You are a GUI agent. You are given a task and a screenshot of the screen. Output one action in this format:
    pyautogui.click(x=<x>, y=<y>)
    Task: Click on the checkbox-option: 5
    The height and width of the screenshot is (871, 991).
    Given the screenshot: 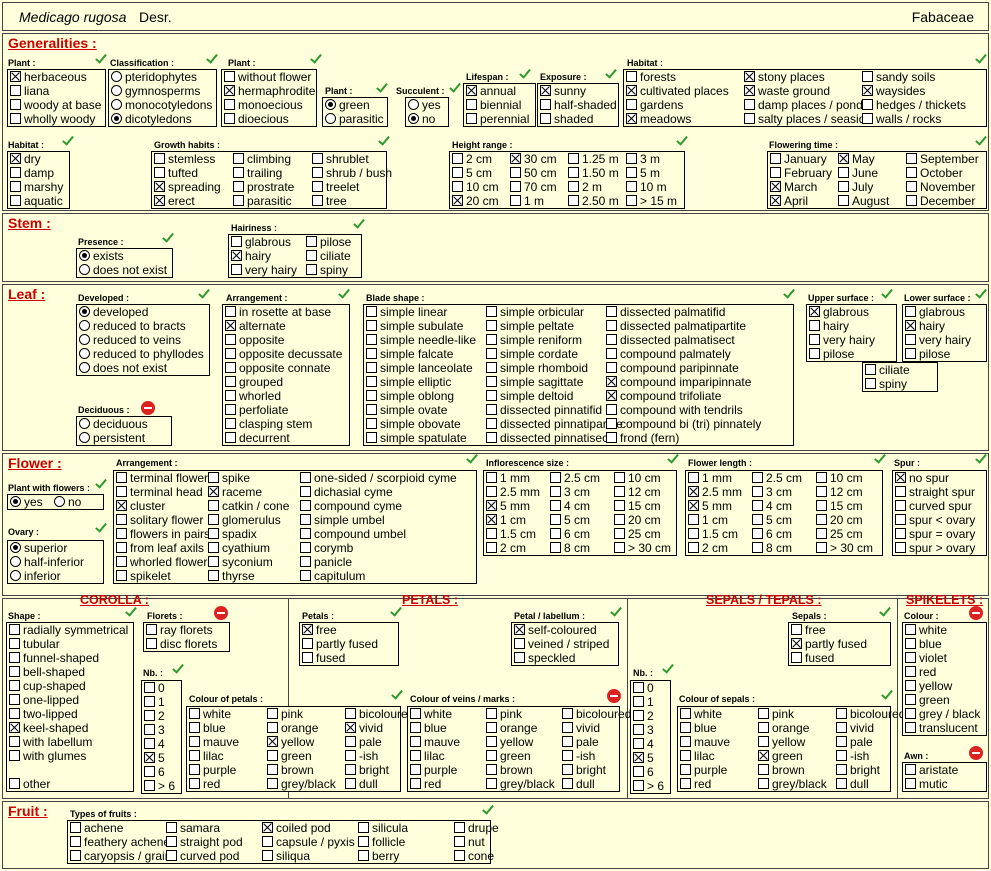 What is the action you would take?
    pyautogui.click(x=643, y=758)
    